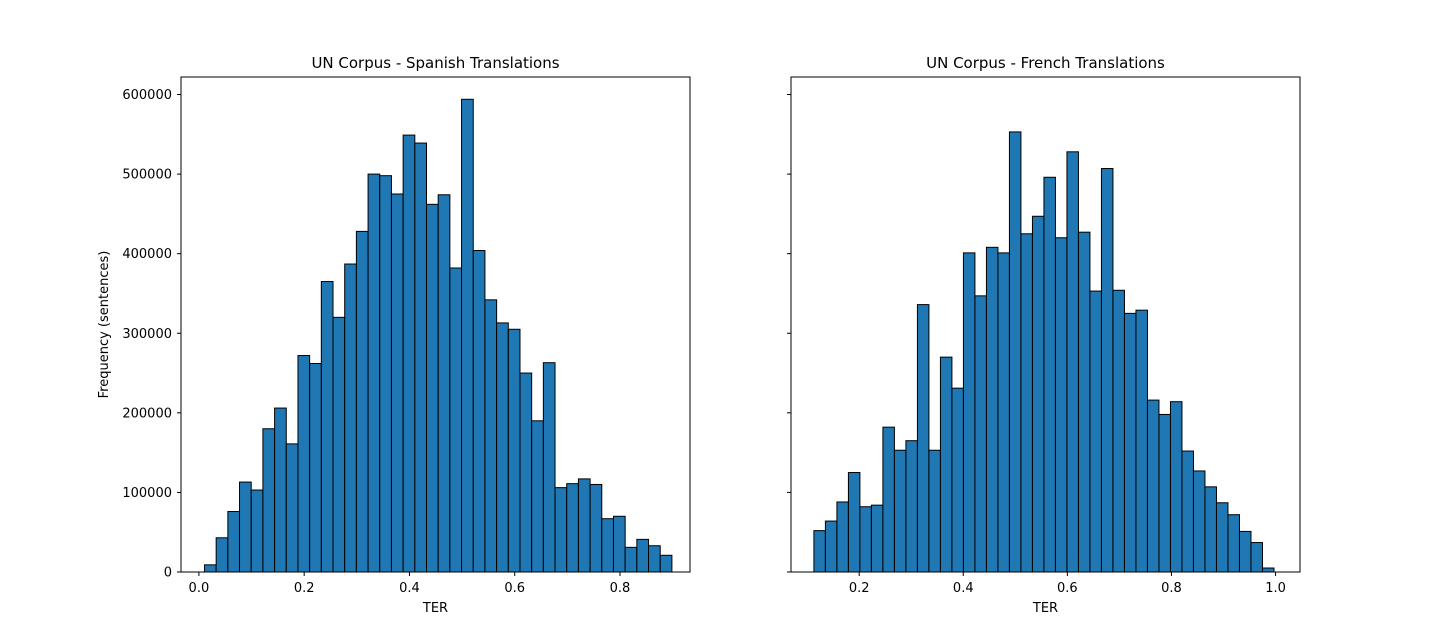 The image size is (1445, 643). What do you see at coordinates (1067, 588) in the screenshot?
I see `french-x-tick-label: 0.6` at bounding box center [1067, 588].